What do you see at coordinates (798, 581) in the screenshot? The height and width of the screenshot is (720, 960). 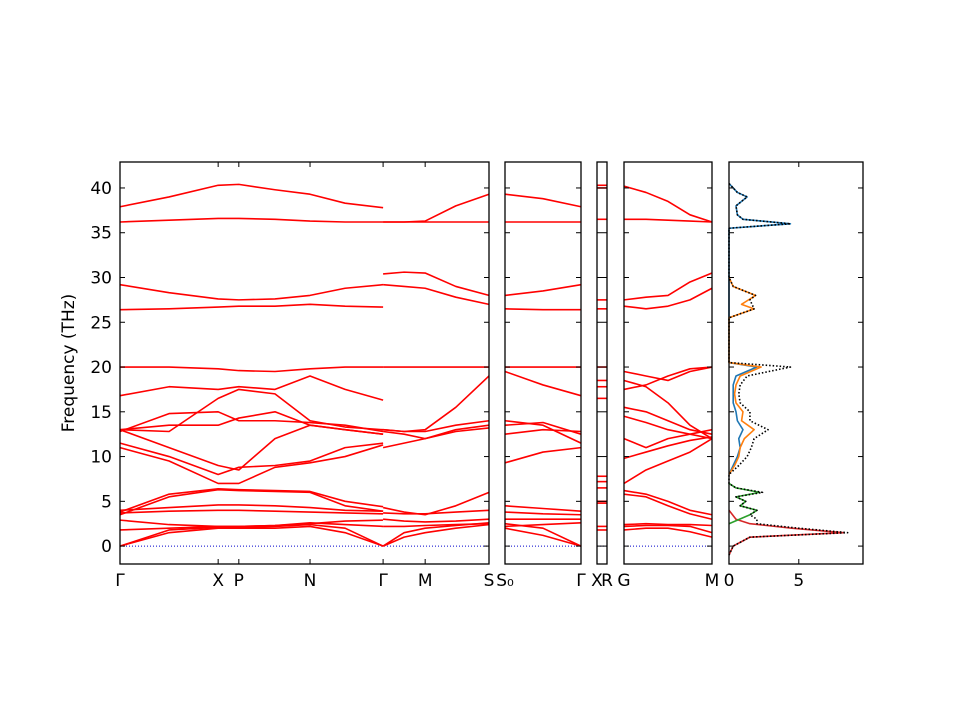 I see `x-tick-label: 5` at bounding box center [798, 581].